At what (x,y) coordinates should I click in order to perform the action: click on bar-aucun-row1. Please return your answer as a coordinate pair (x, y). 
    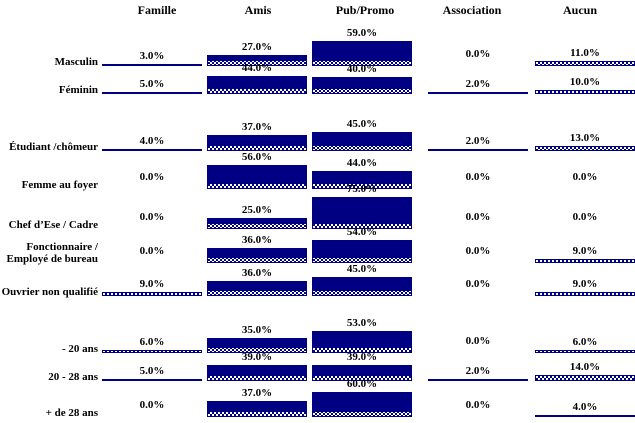
    Looking at the image, I should click on (585, 63).